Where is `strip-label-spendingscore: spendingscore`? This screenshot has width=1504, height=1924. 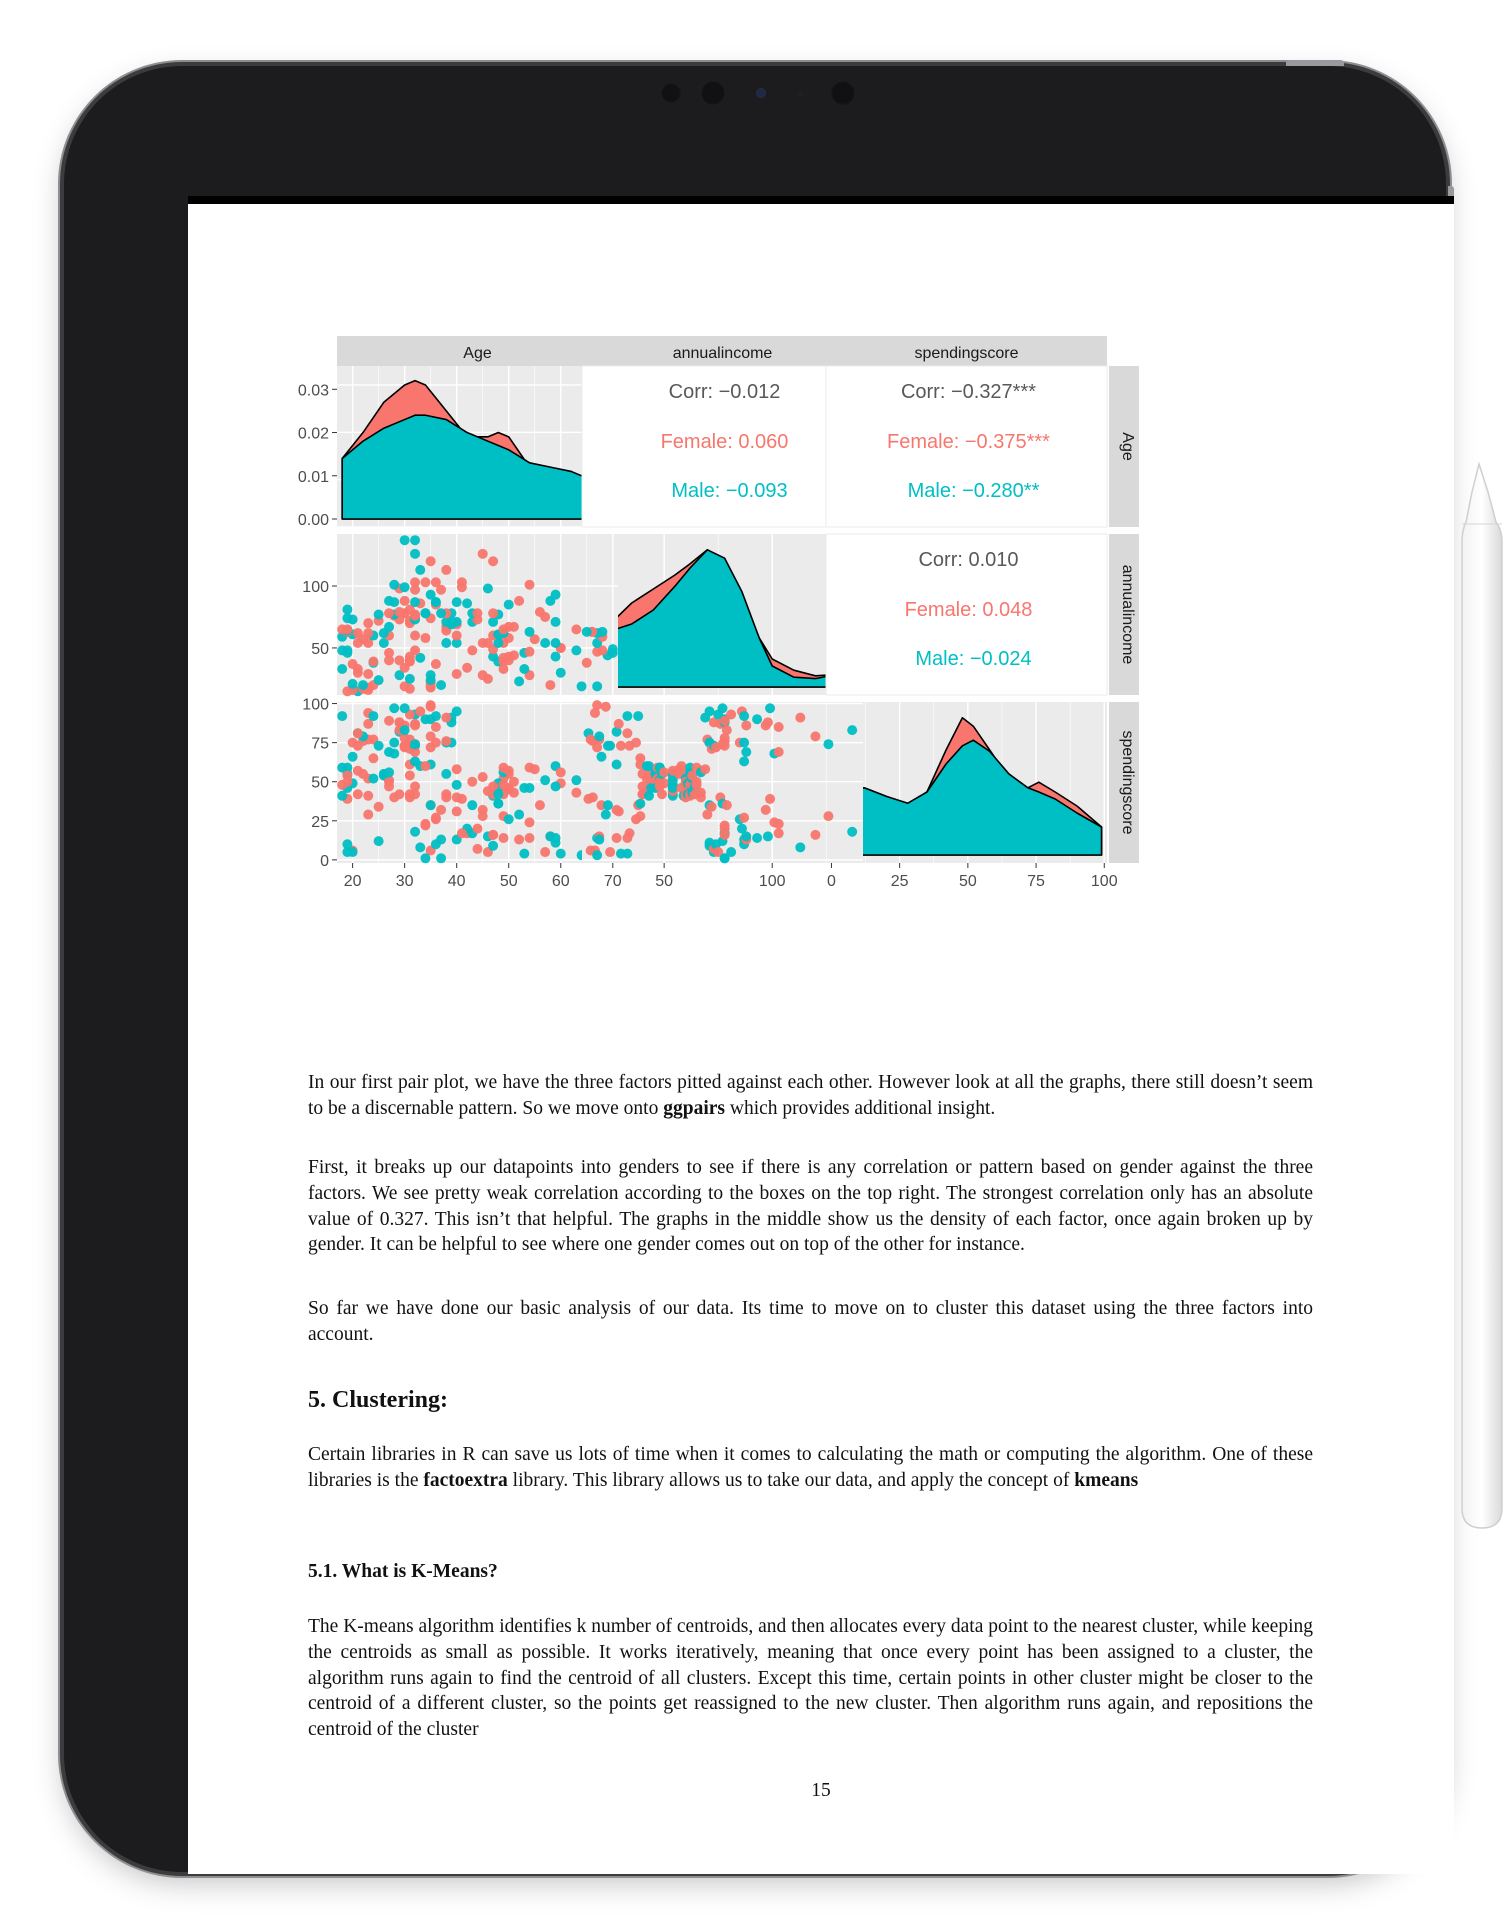 strip-label-spendingscore: spendingscore is located at coordinates (966, 353).